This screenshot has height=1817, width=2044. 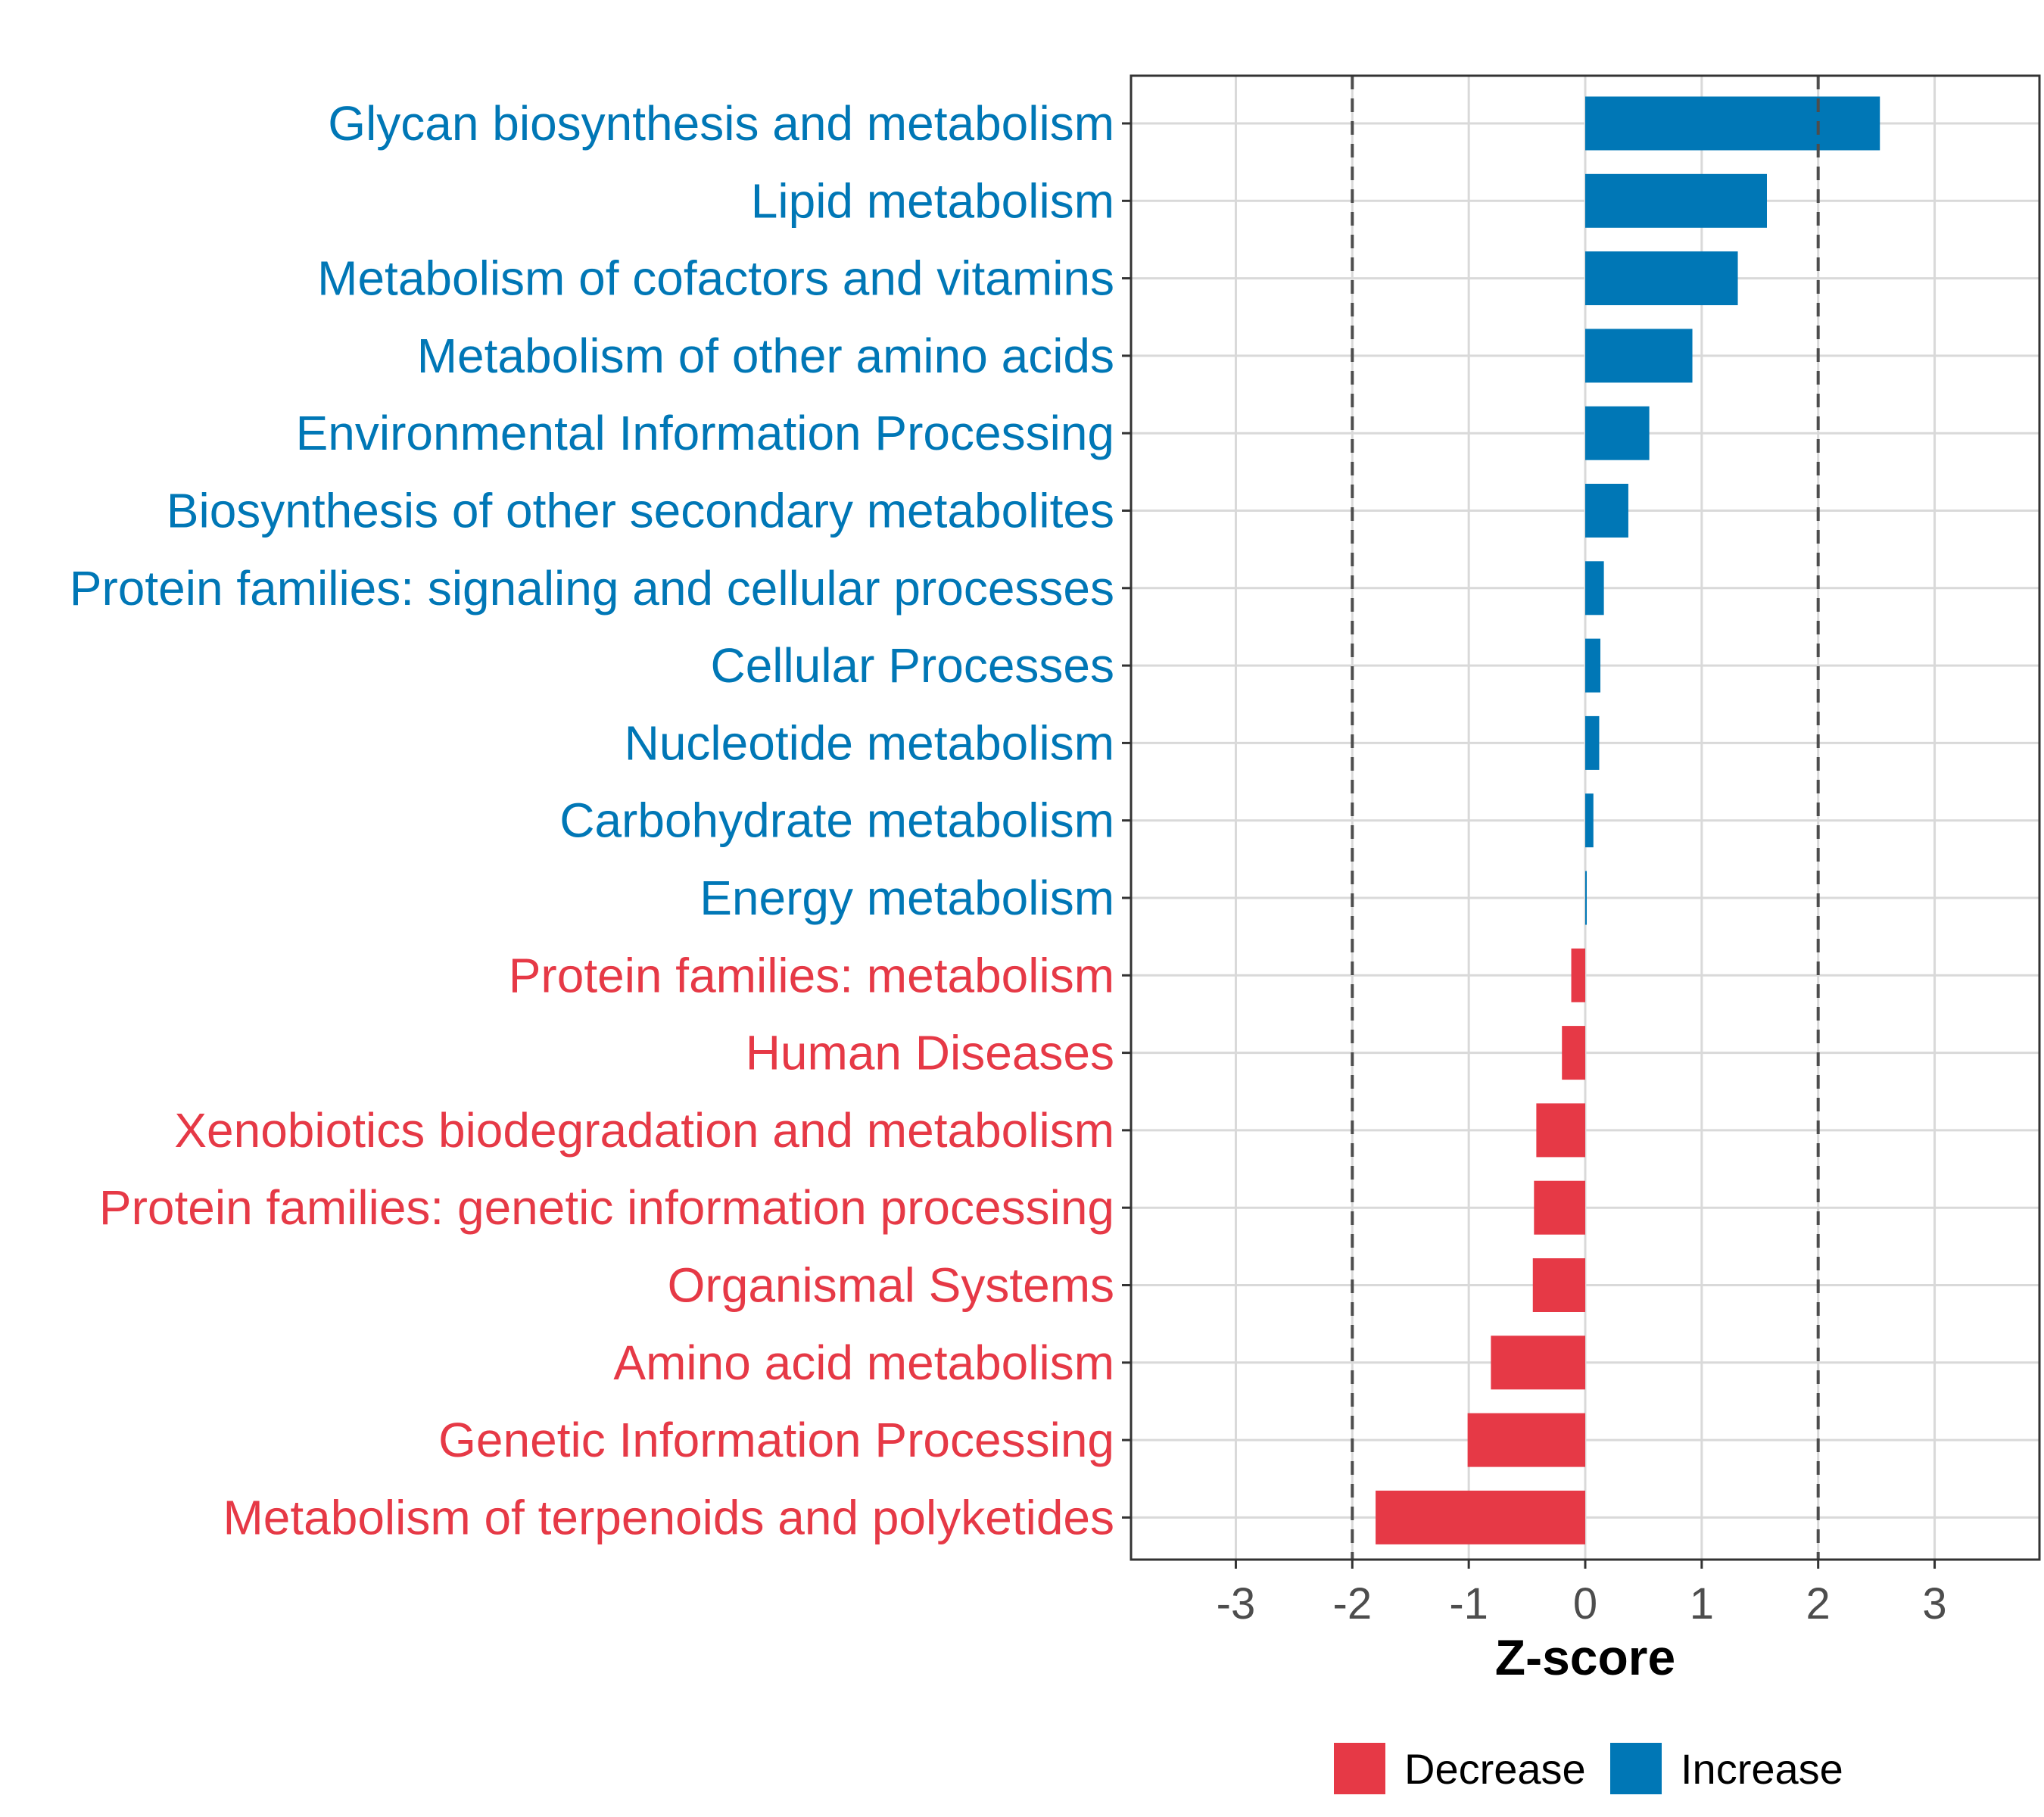 I want to click on category-label: Cellular Processes, so click(x=912, y=665).